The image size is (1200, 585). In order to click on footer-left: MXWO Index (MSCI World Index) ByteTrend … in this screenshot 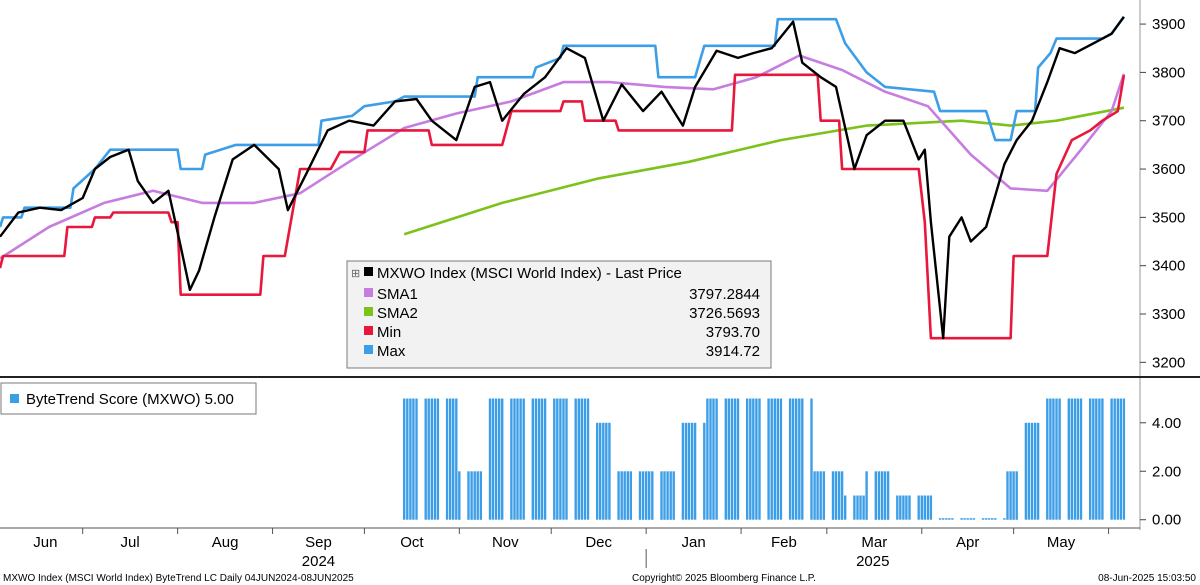, I will do `click(178, 578)`.